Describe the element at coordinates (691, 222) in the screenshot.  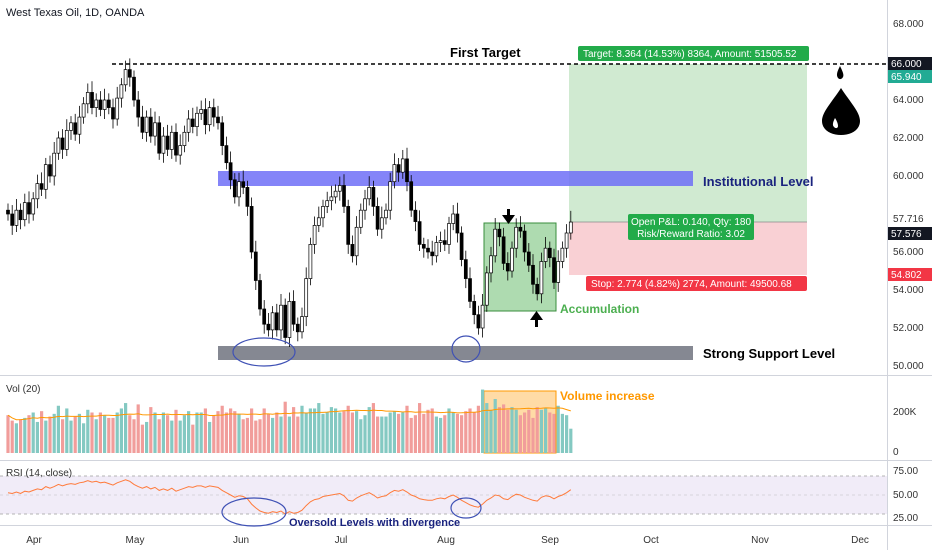
I see `pl-info-line1: Open P&L: 0.140, Qty: 180` at that location.